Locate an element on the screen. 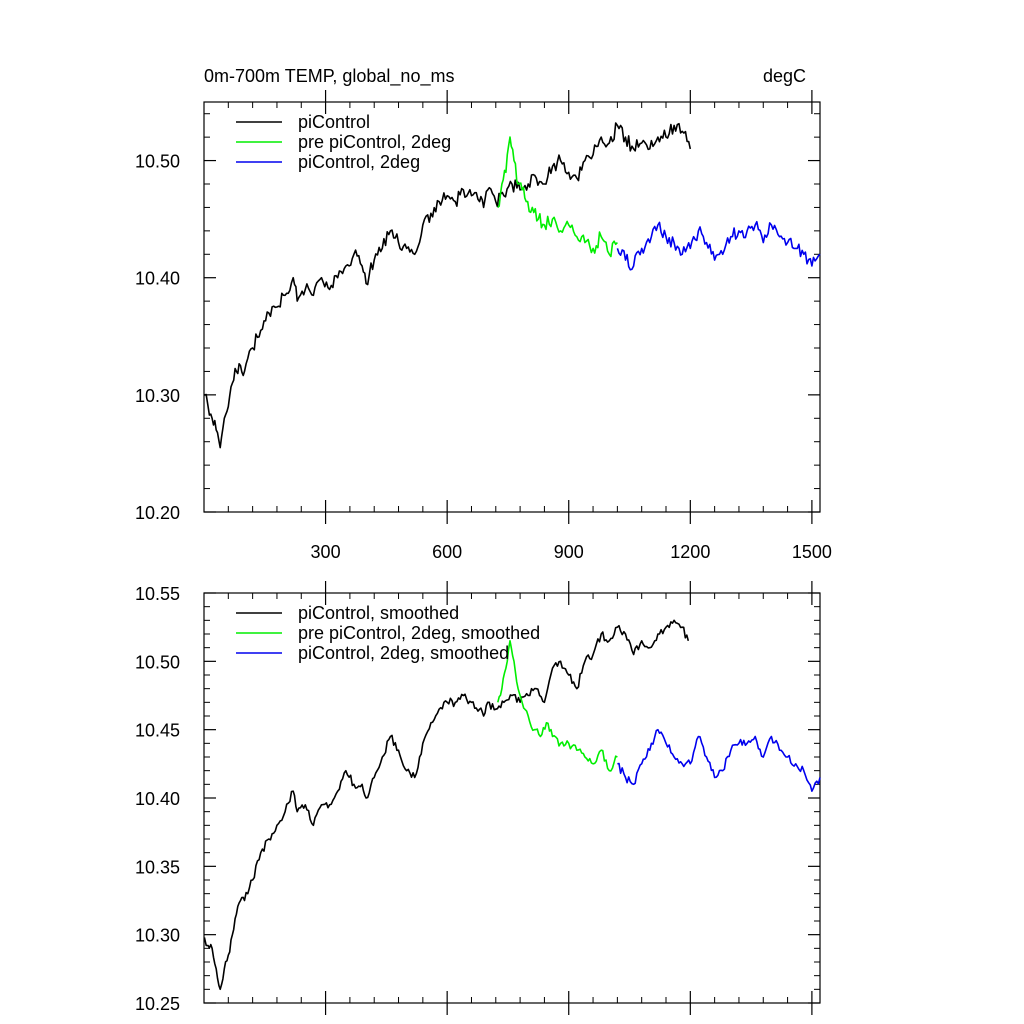  x-tick-label: 600 is located at coordinates (447, 552).